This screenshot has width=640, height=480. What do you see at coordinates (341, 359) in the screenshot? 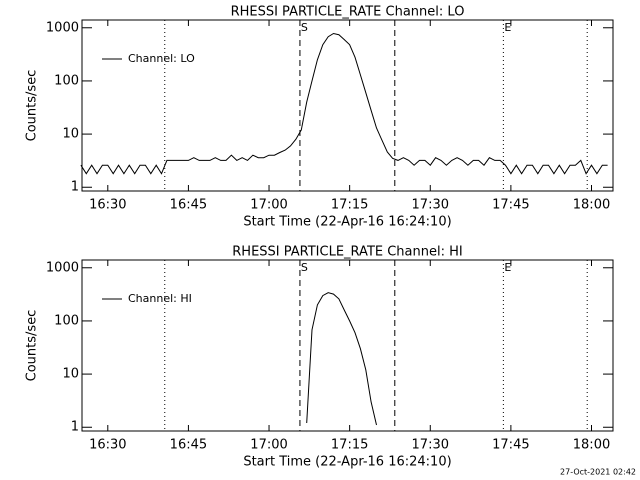
I see `data-line` at bounding box center [341, 359].